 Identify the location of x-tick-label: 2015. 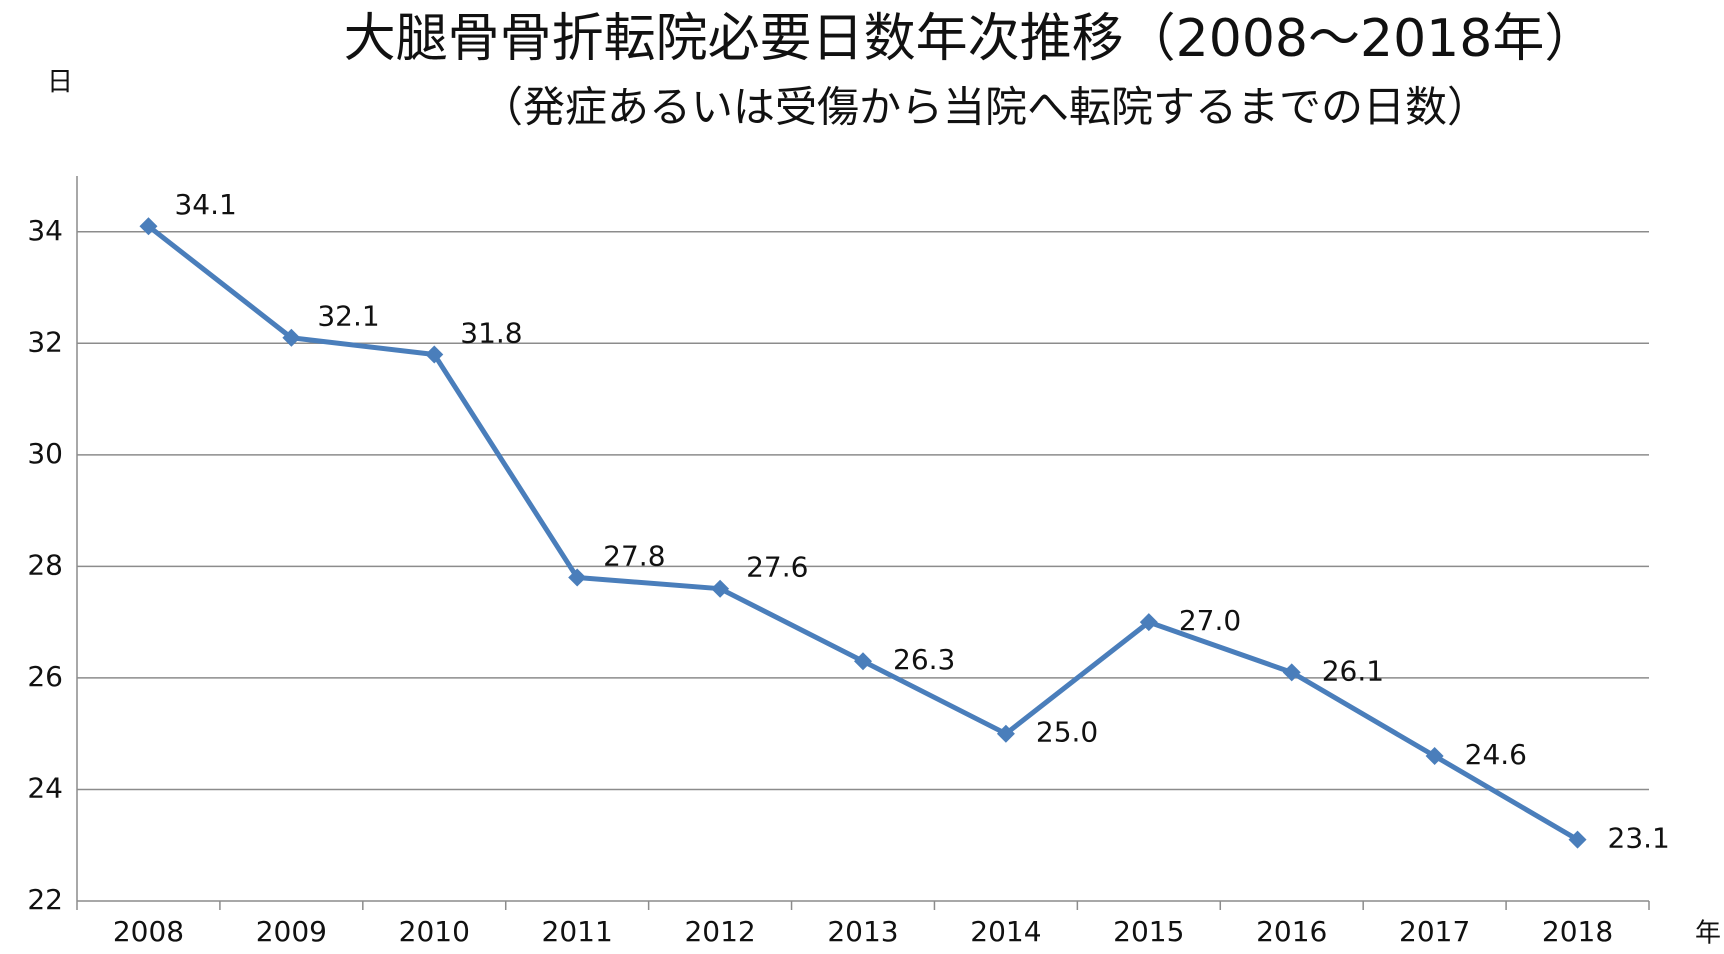
(1148, 931).